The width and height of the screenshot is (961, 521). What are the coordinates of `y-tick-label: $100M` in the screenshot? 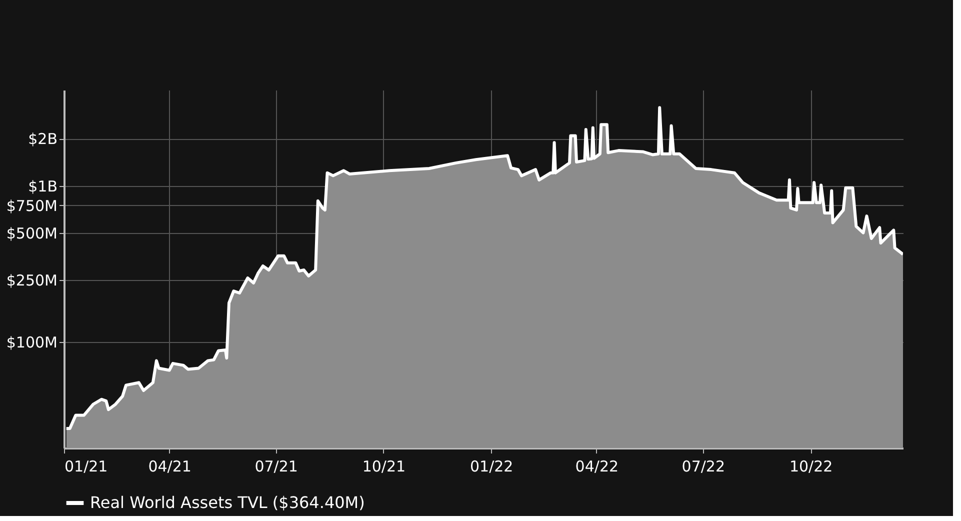 It's located at (32, 343).